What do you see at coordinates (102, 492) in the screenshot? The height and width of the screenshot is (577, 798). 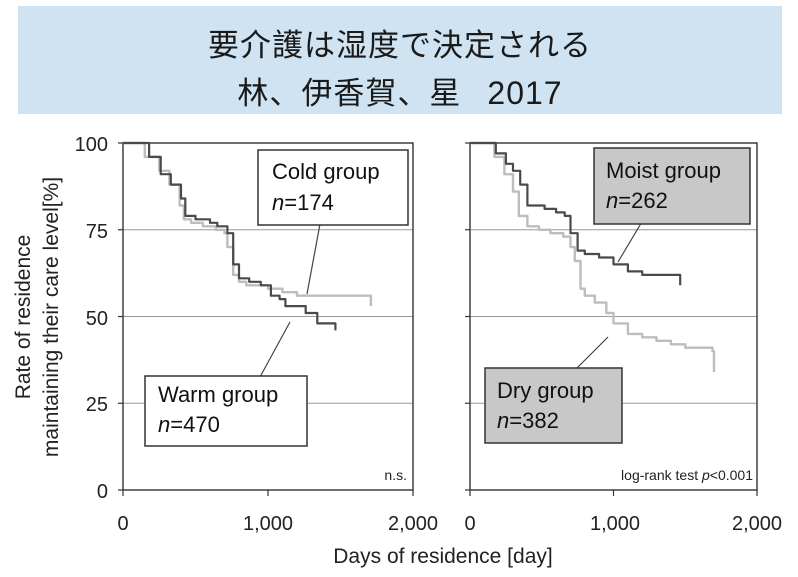 I see `y-tick-label: 0` at bounding box center [102, 492].